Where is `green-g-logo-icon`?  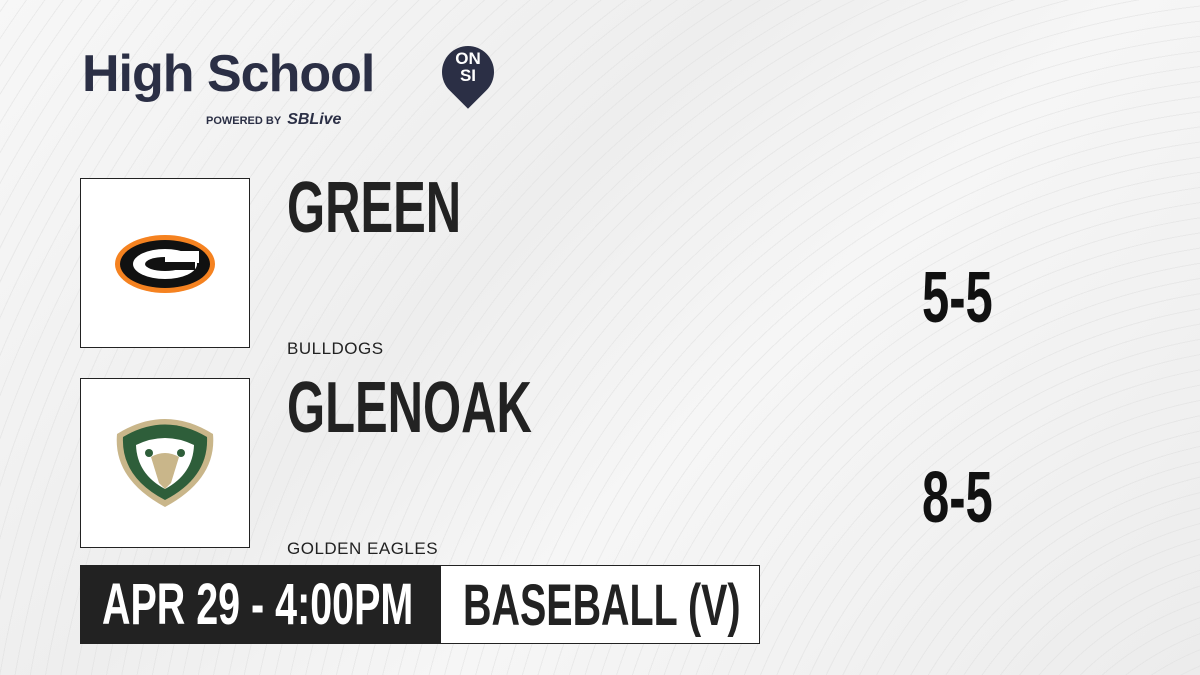
green-g-logo-icon is located at coordinates (165, 264).